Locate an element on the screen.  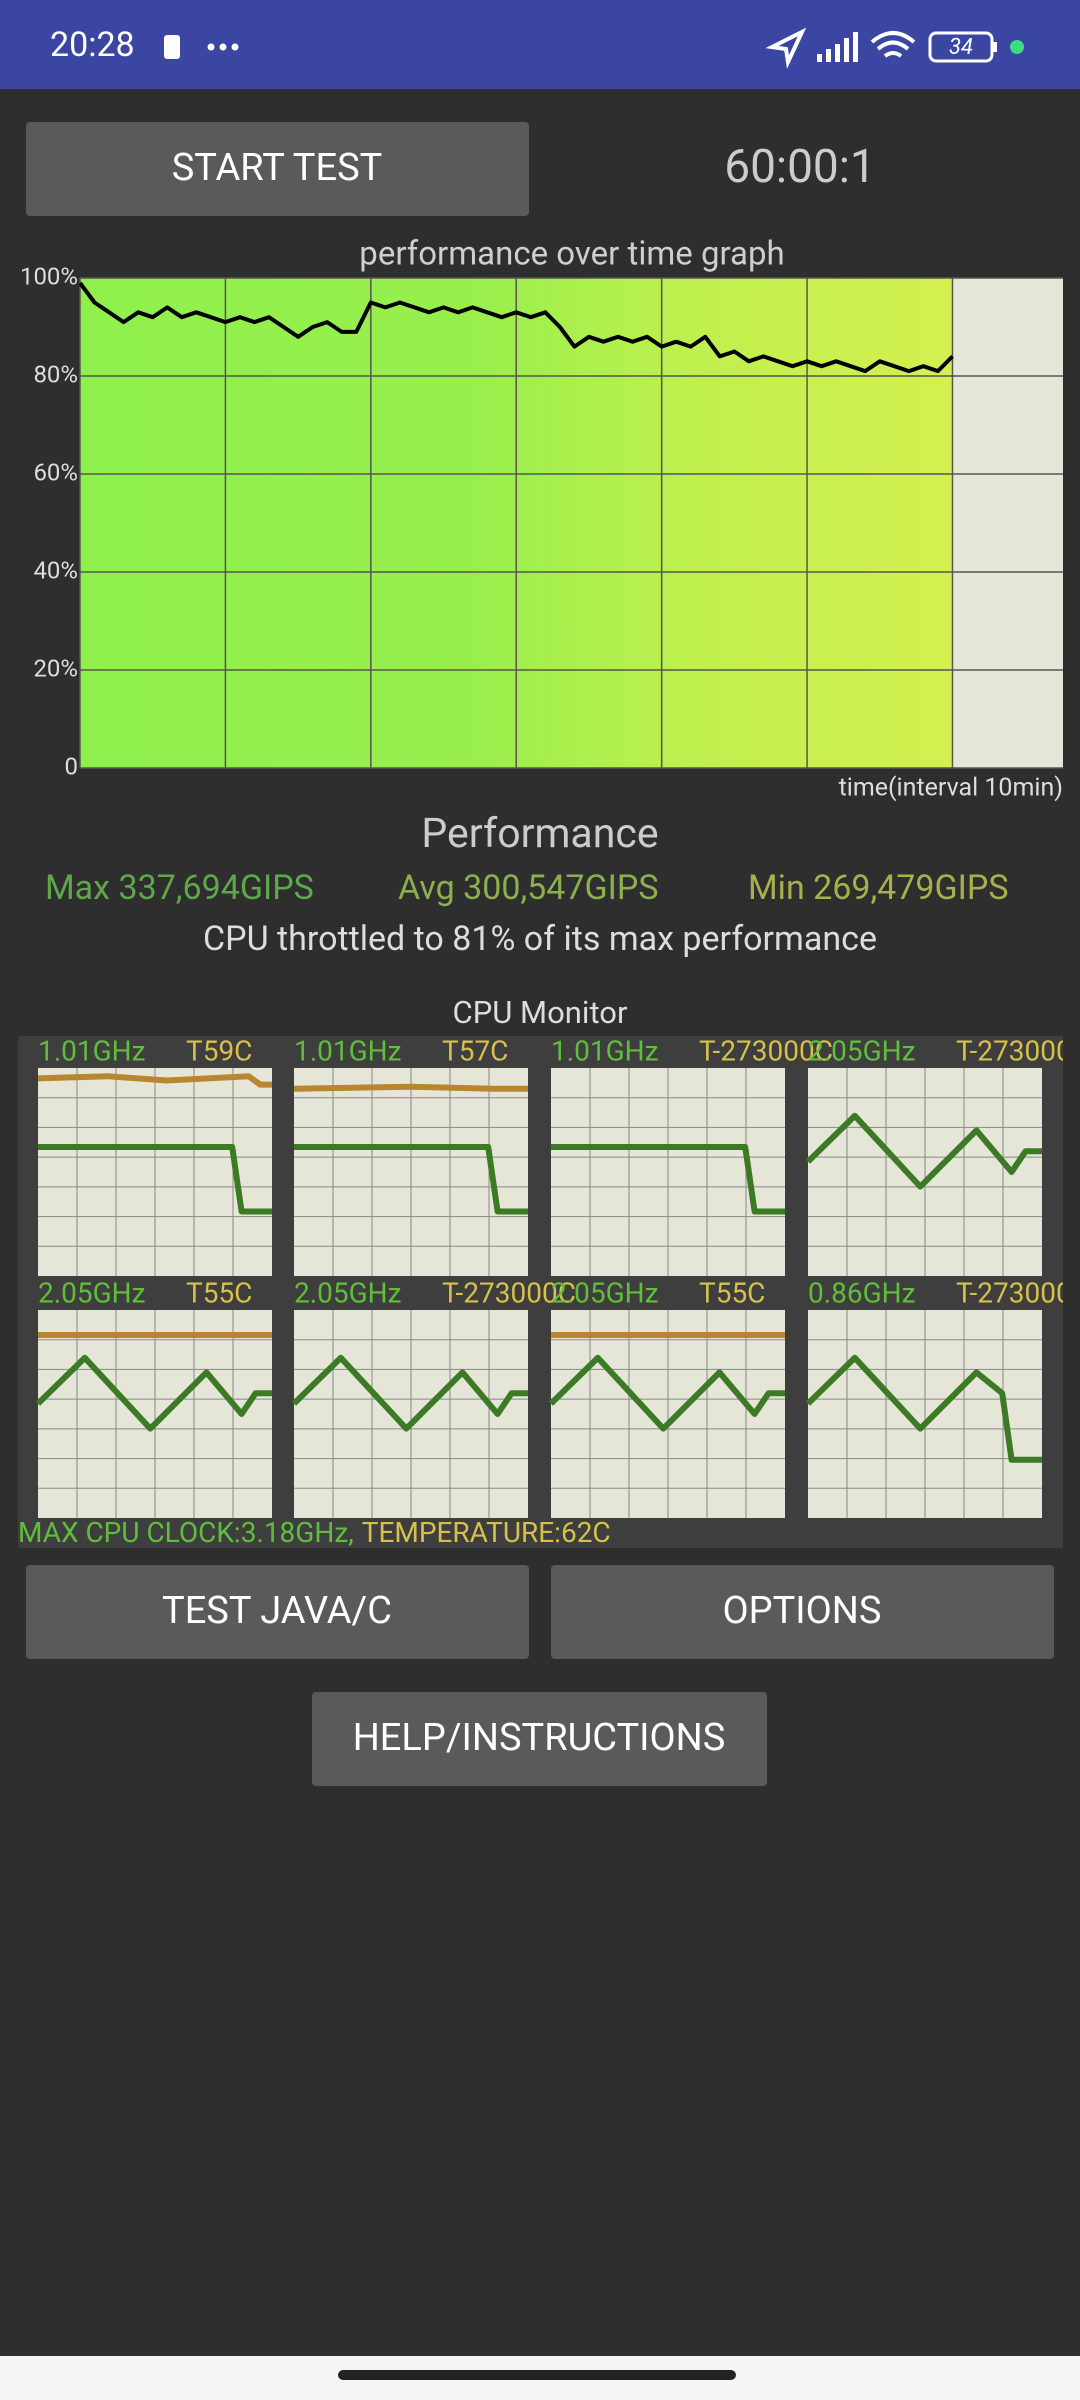
status-bar-bg is located at coordinates (540, 44).